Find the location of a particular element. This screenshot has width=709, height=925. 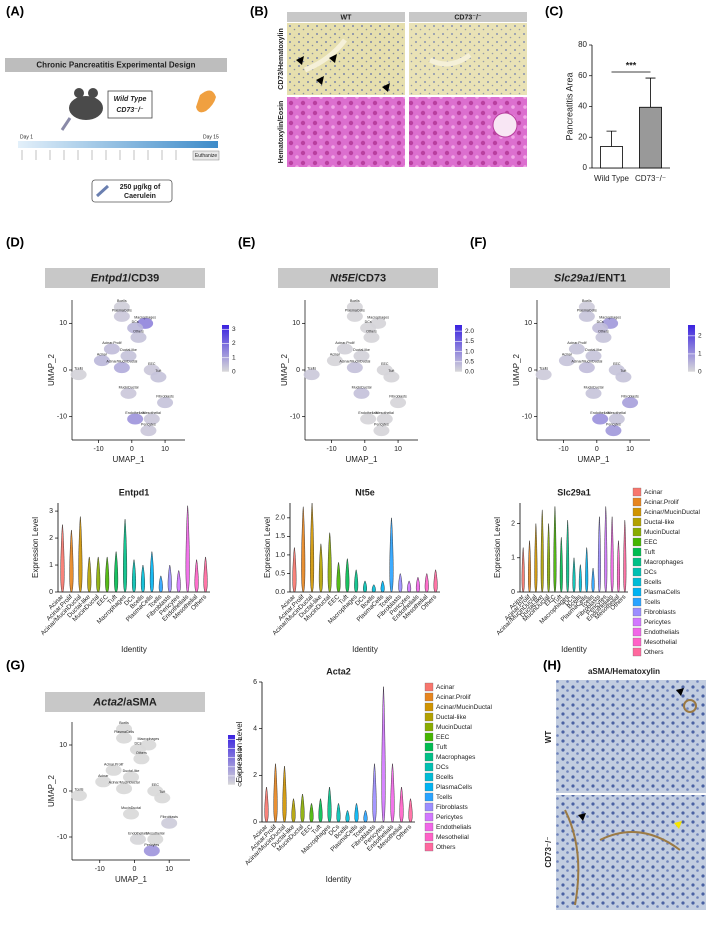

cluster-label: Tuft is located at coordinates (162, 792).